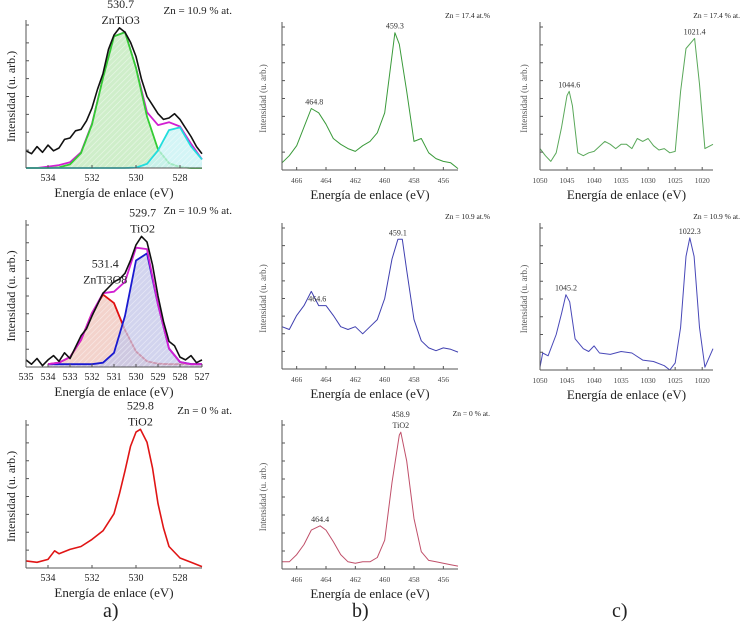 The width and height of the screenshot is (743, 630). Describe the element at coordinates (385, 180) in the screenshot. I see `x-tick-label-b1: 460` at that location.